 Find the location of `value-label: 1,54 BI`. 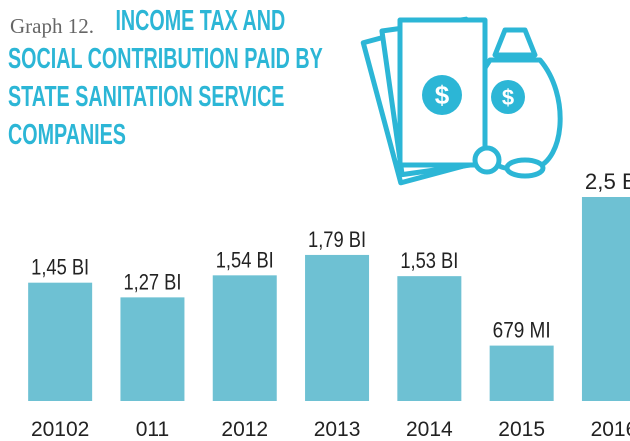

value-label: 1,54 BI is located at coordinates (245, 259).